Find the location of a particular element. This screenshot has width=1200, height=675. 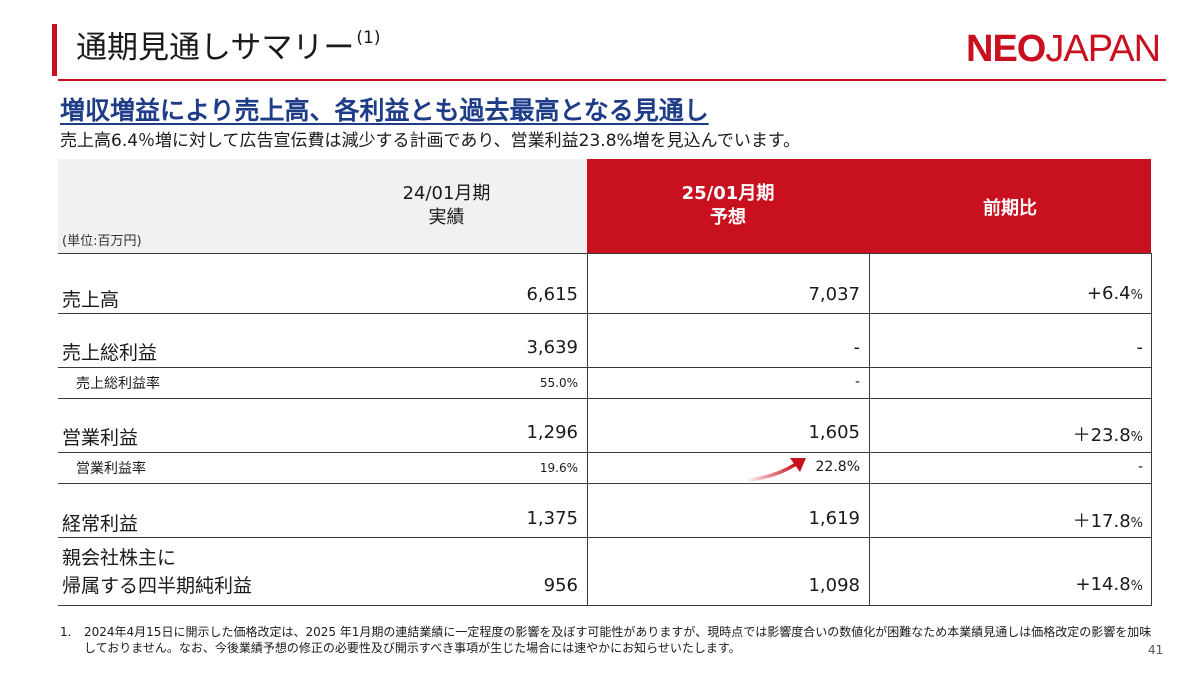

col-fcst-header: 25/01月期 予想 is located at coordinates (728, 206).